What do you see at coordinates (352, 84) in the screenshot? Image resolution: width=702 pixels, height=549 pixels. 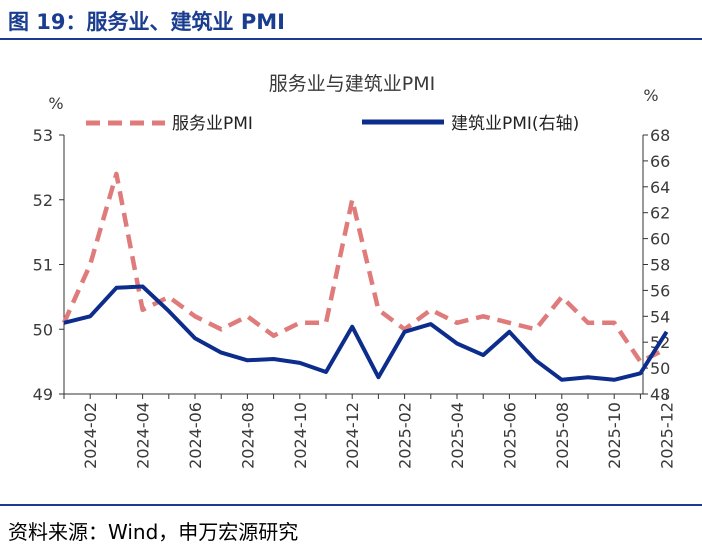 I see `chart-title: 服务业与建筑业PMI` at bounding box center [352, 84].